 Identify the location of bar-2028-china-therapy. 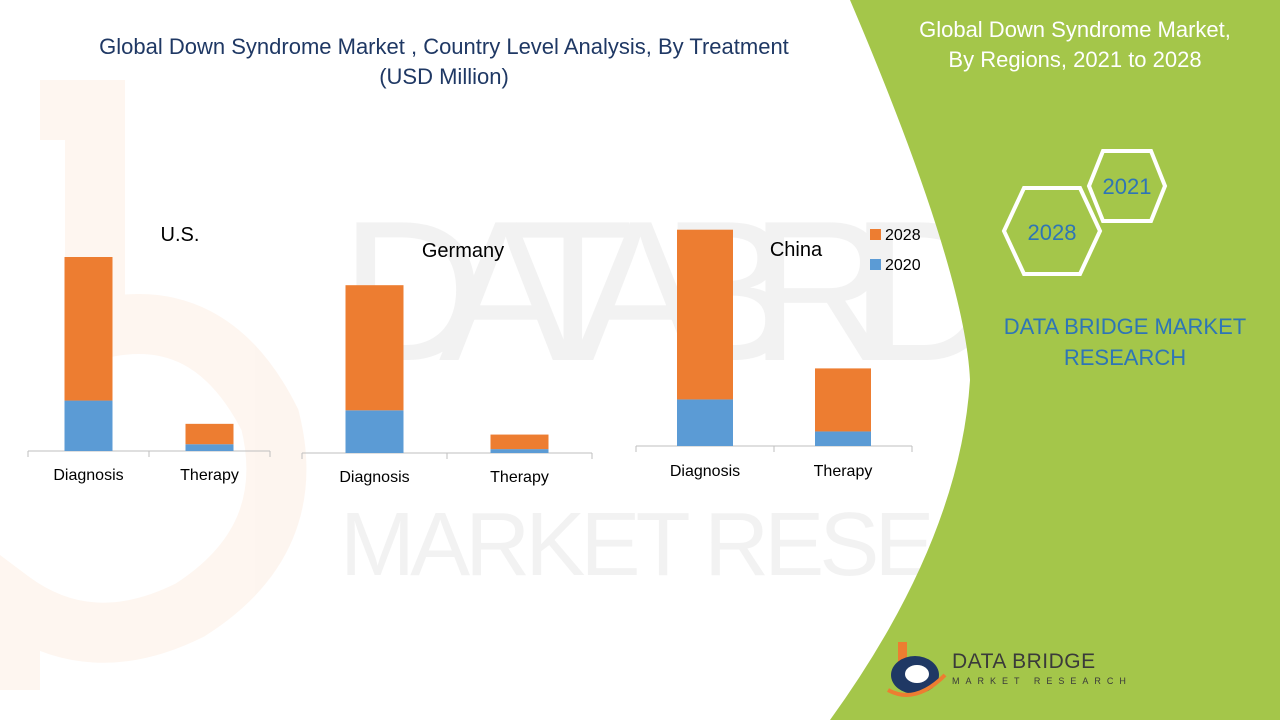
(843, 400).